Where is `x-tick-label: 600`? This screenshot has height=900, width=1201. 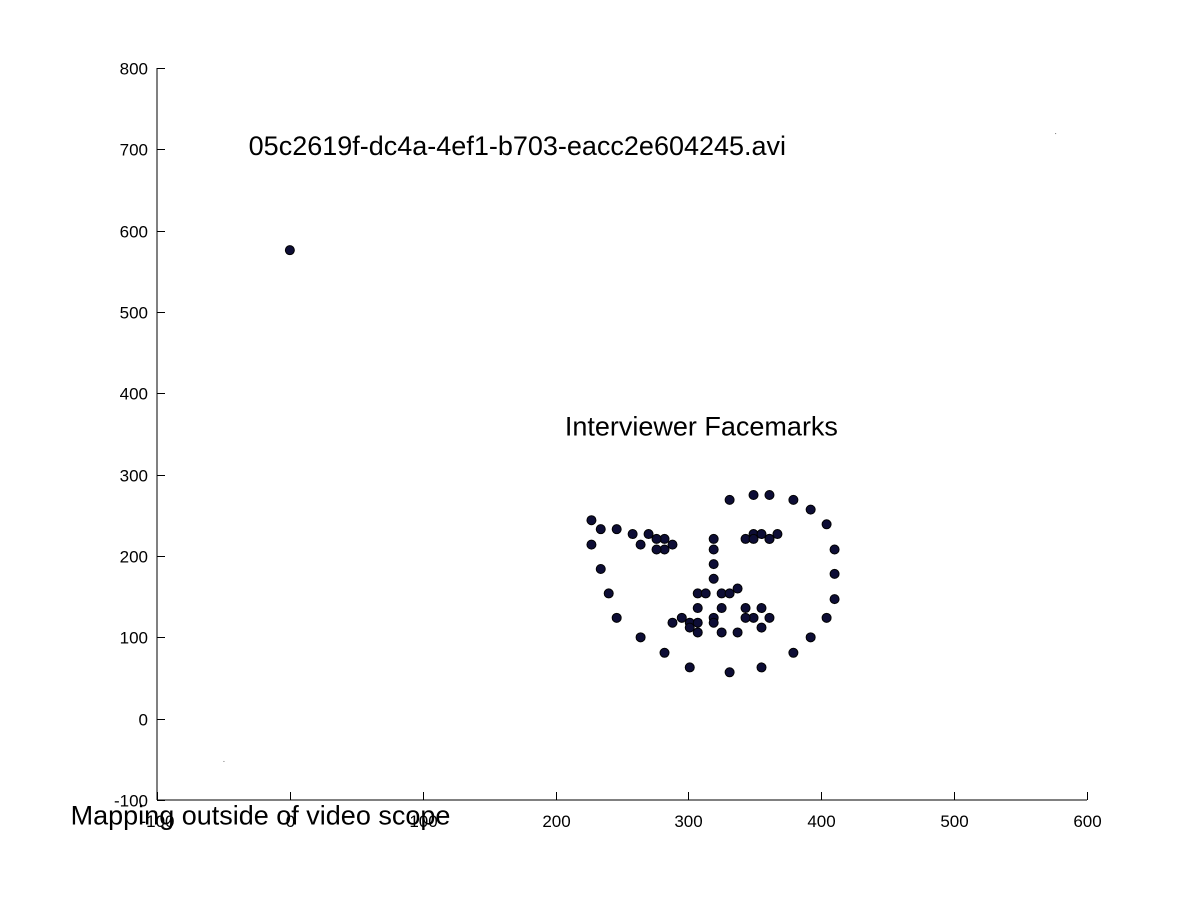 x-tick-label: 600 is located at coordinates (1087, 821).